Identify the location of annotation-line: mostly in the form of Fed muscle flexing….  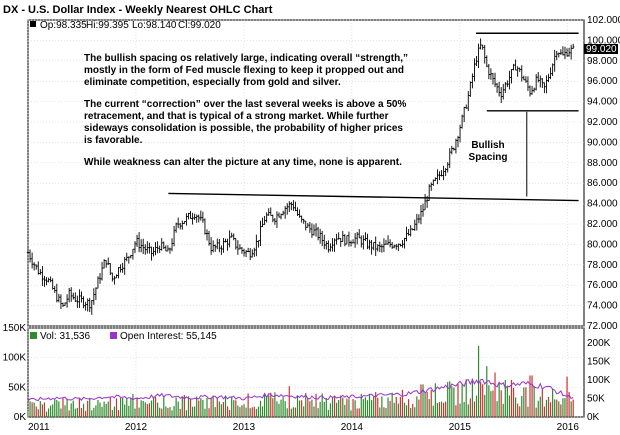
(244, 70).